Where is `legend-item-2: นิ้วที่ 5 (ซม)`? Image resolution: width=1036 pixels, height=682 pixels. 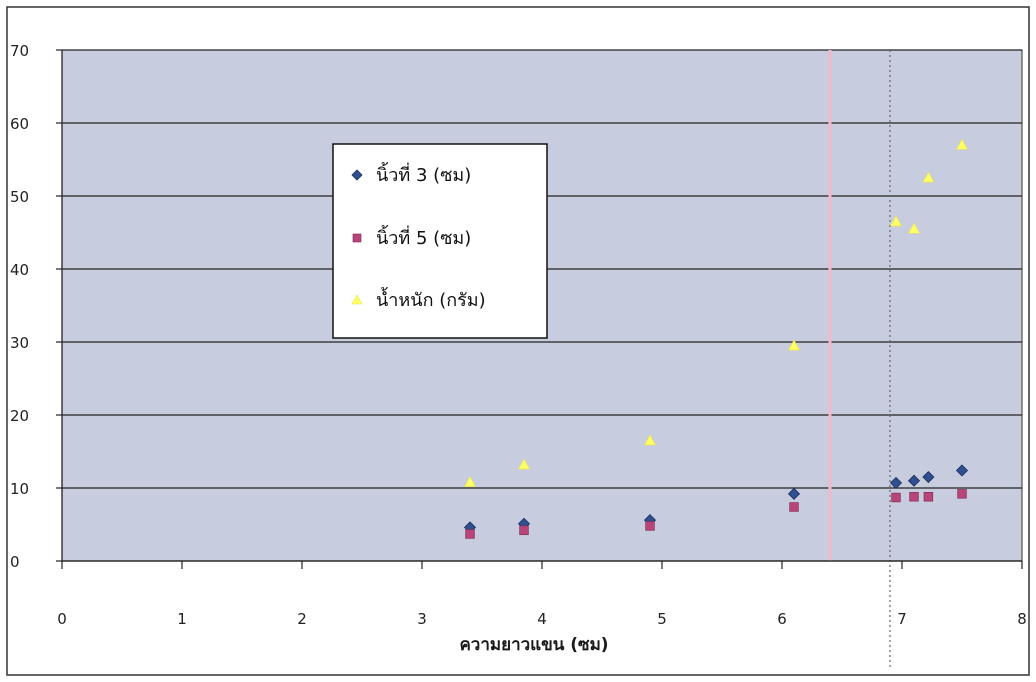
legend-item-2: นิ้วที่ 5 (ซม) is located at coordinates (411, 237).